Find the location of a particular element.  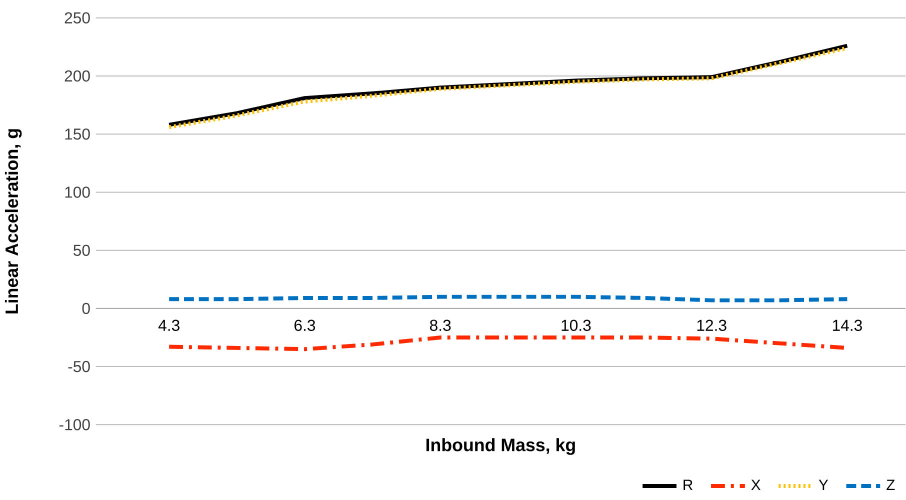

y-tick-label: -50 is located at coordinates (79, 366).